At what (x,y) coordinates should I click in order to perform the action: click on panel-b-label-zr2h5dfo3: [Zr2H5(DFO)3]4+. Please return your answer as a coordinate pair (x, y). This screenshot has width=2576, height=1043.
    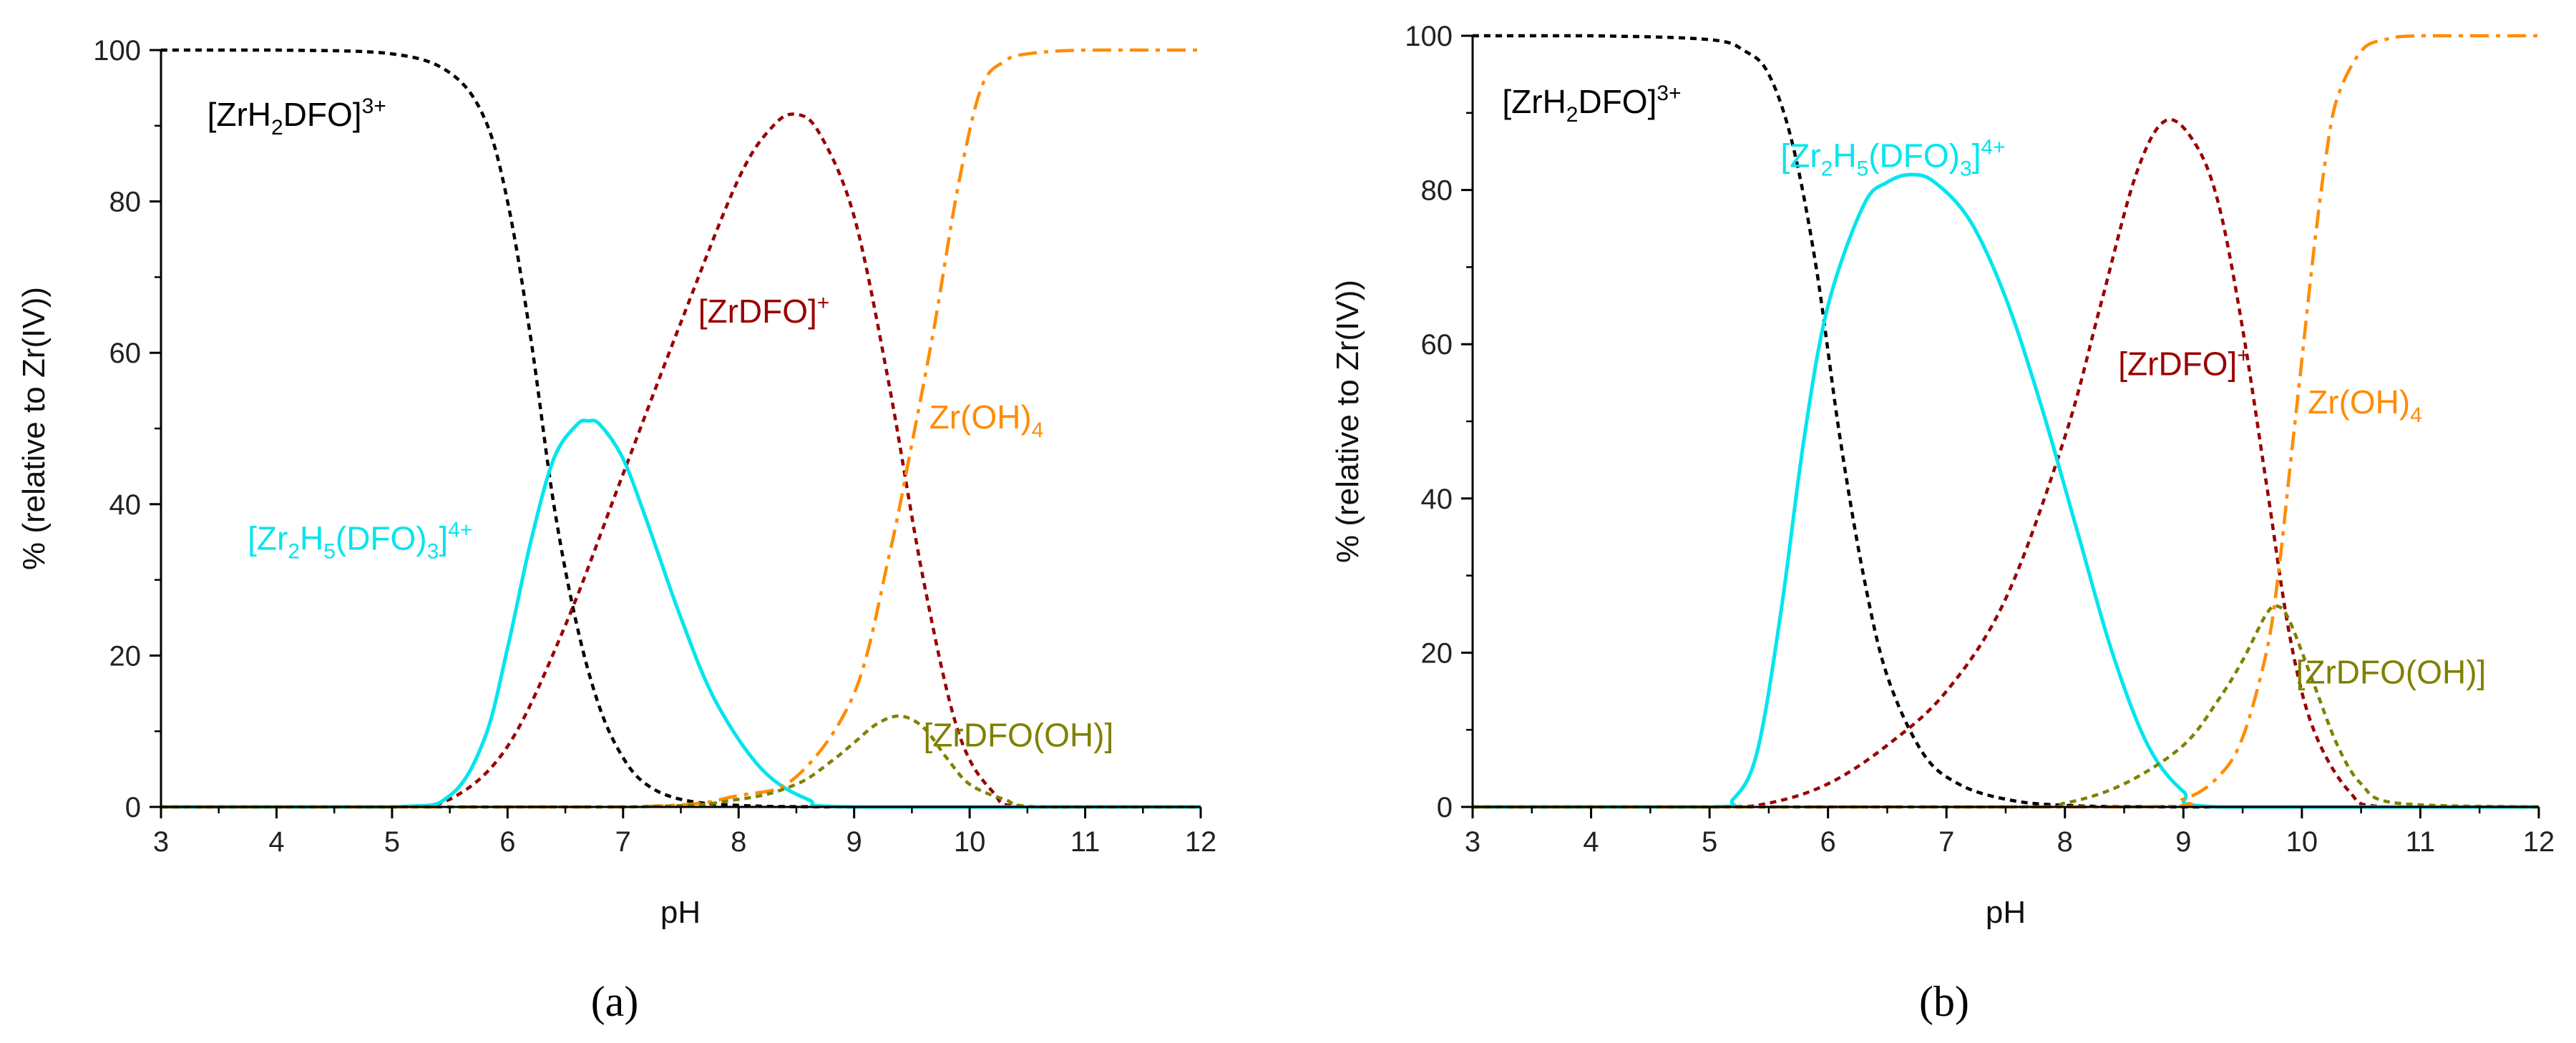
    Looking at the image, I should click on (1892, 157).